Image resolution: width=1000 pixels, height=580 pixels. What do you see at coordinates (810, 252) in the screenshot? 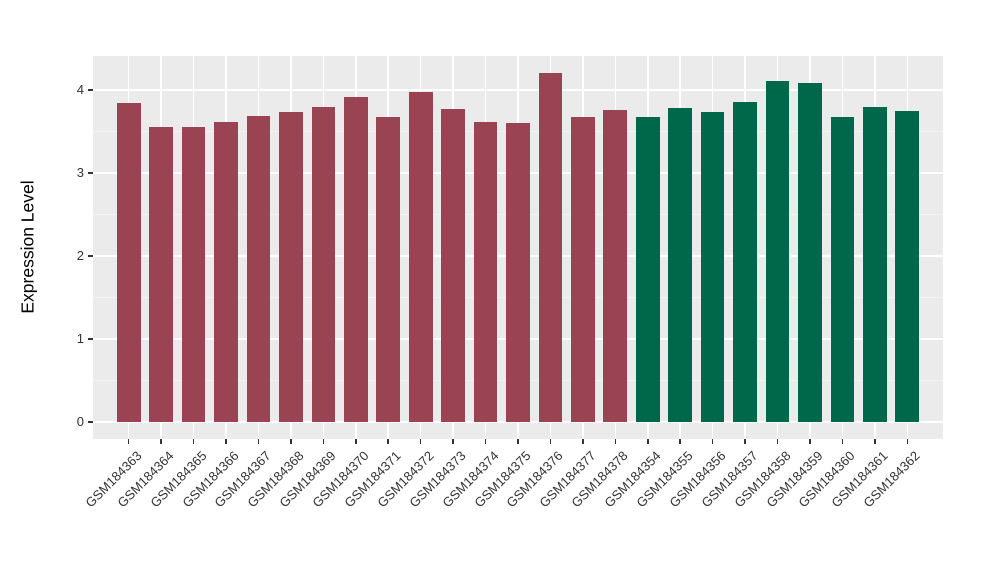
I see `bar-GSM184359` at bounding box center [810, 252].